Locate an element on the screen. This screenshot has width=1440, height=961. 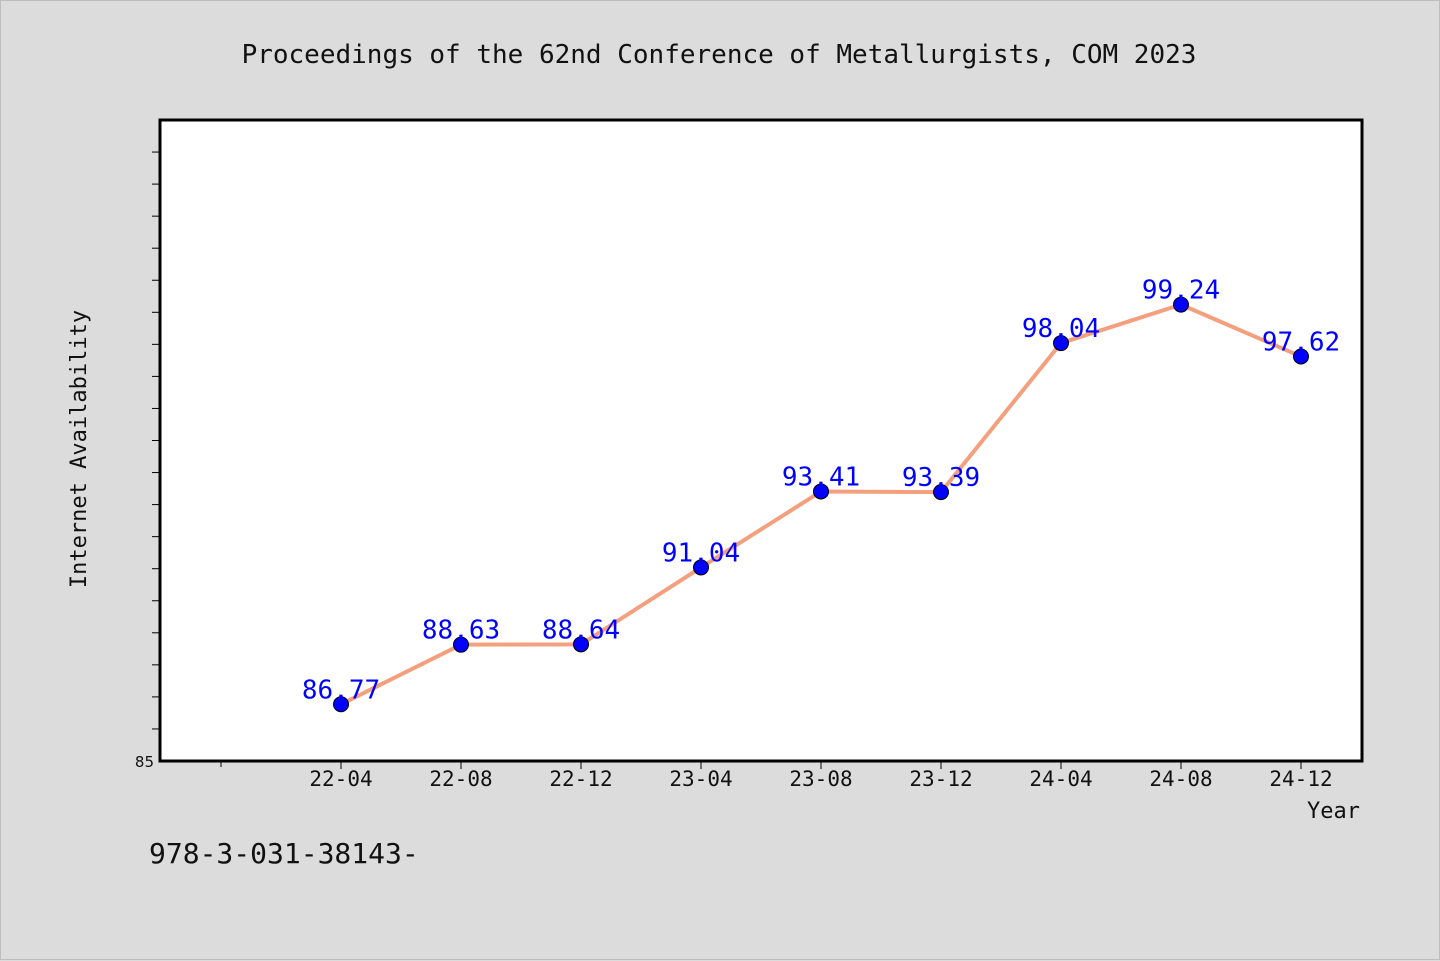
isbn-text: 978-3-031-38143- is located at coordinates (284, 853).